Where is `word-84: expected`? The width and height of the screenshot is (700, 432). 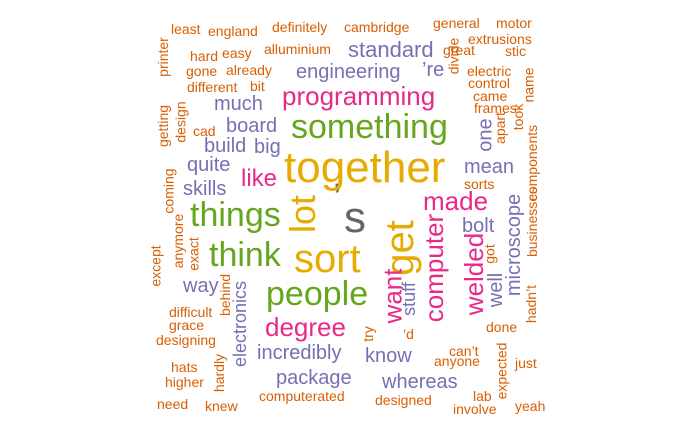 word-84: expected is located at coordinates (501, 371).